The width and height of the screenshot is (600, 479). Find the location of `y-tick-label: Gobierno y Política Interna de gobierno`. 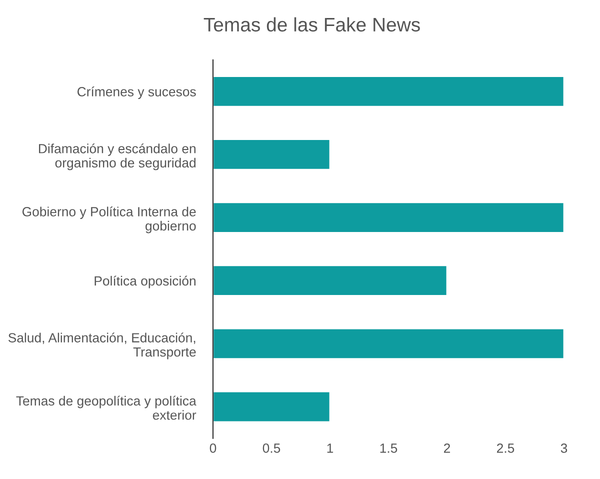

y-tick-label: Gobierno y Política Interna de gobierno is located at coordinates (109, 220).